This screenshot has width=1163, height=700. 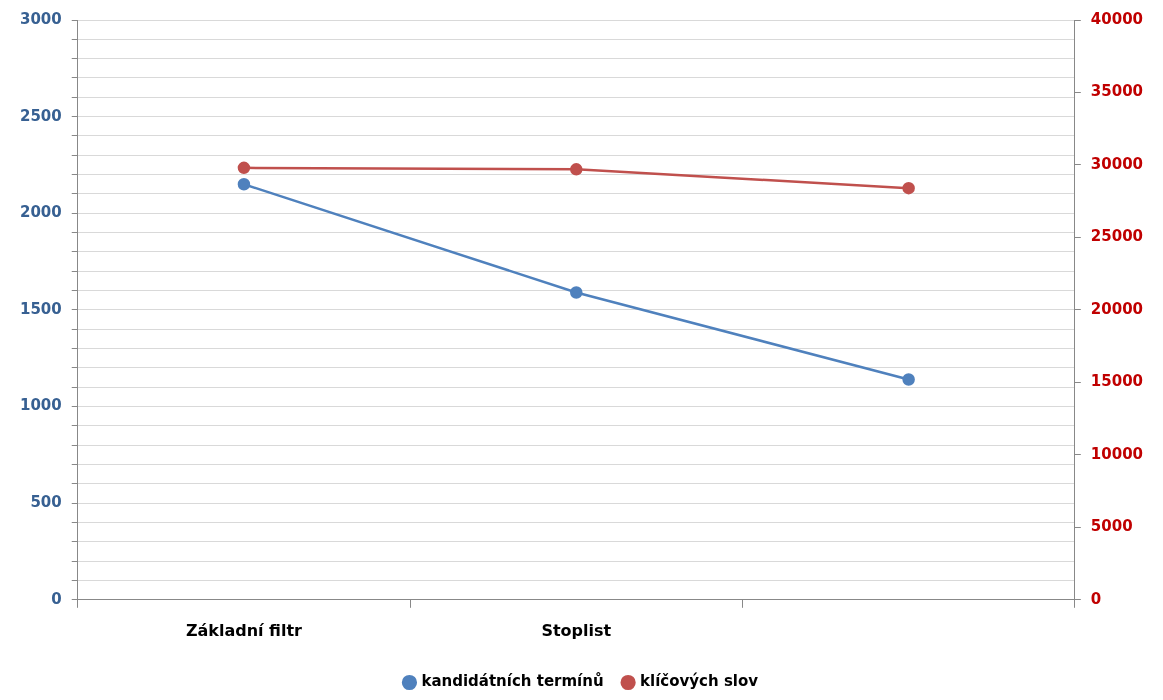 What do you see at coordinates (1116, 236) in the screenshot?
I see `y2-tick-label: 25000` at bounding box center [1116, 236].